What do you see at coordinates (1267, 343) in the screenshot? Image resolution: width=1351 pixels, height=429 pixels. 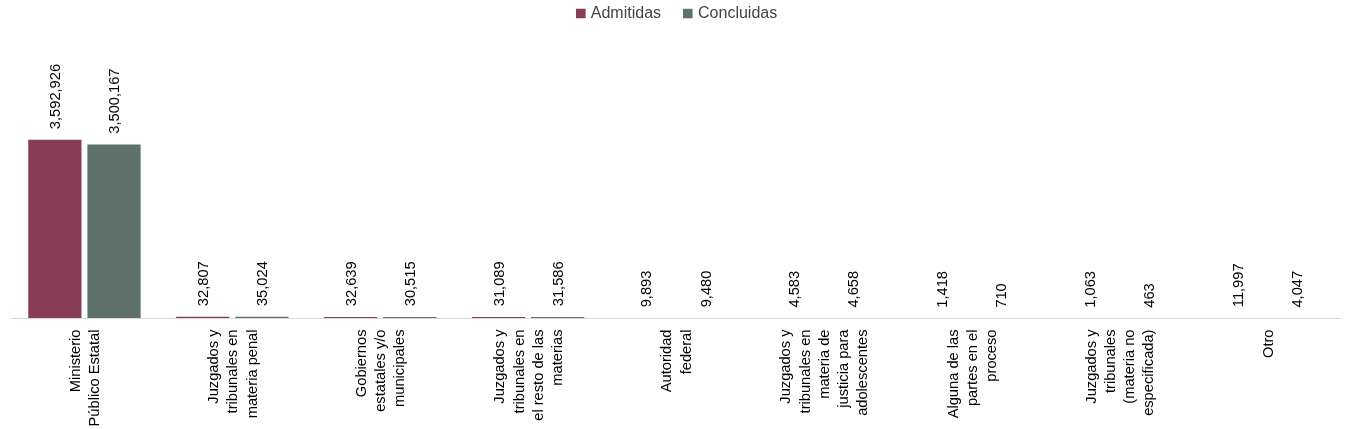 I see `x-tick-label: Otro` at bounding box center [1267, 343].